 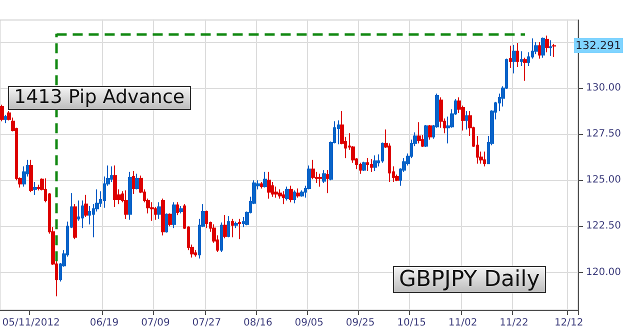 I want to click on x-tick-label: 12/12, so click(x=569, y=323).